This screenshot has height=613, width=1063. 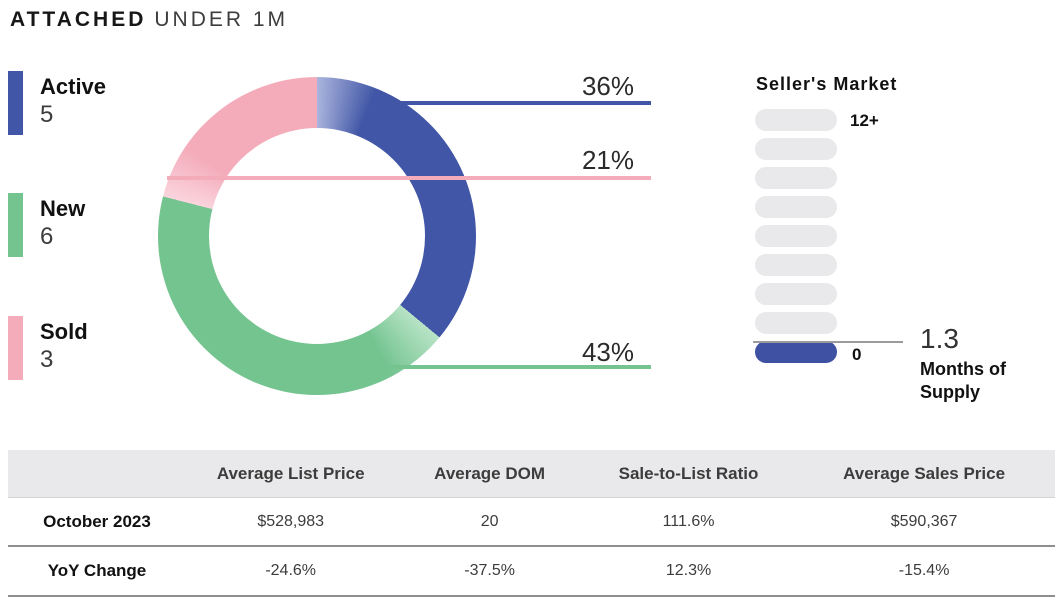 I want to click on table-row-yoy-change: YoY Change -24.6% -37.5% 12.3% -15.4%, so click(x=531, y=572).